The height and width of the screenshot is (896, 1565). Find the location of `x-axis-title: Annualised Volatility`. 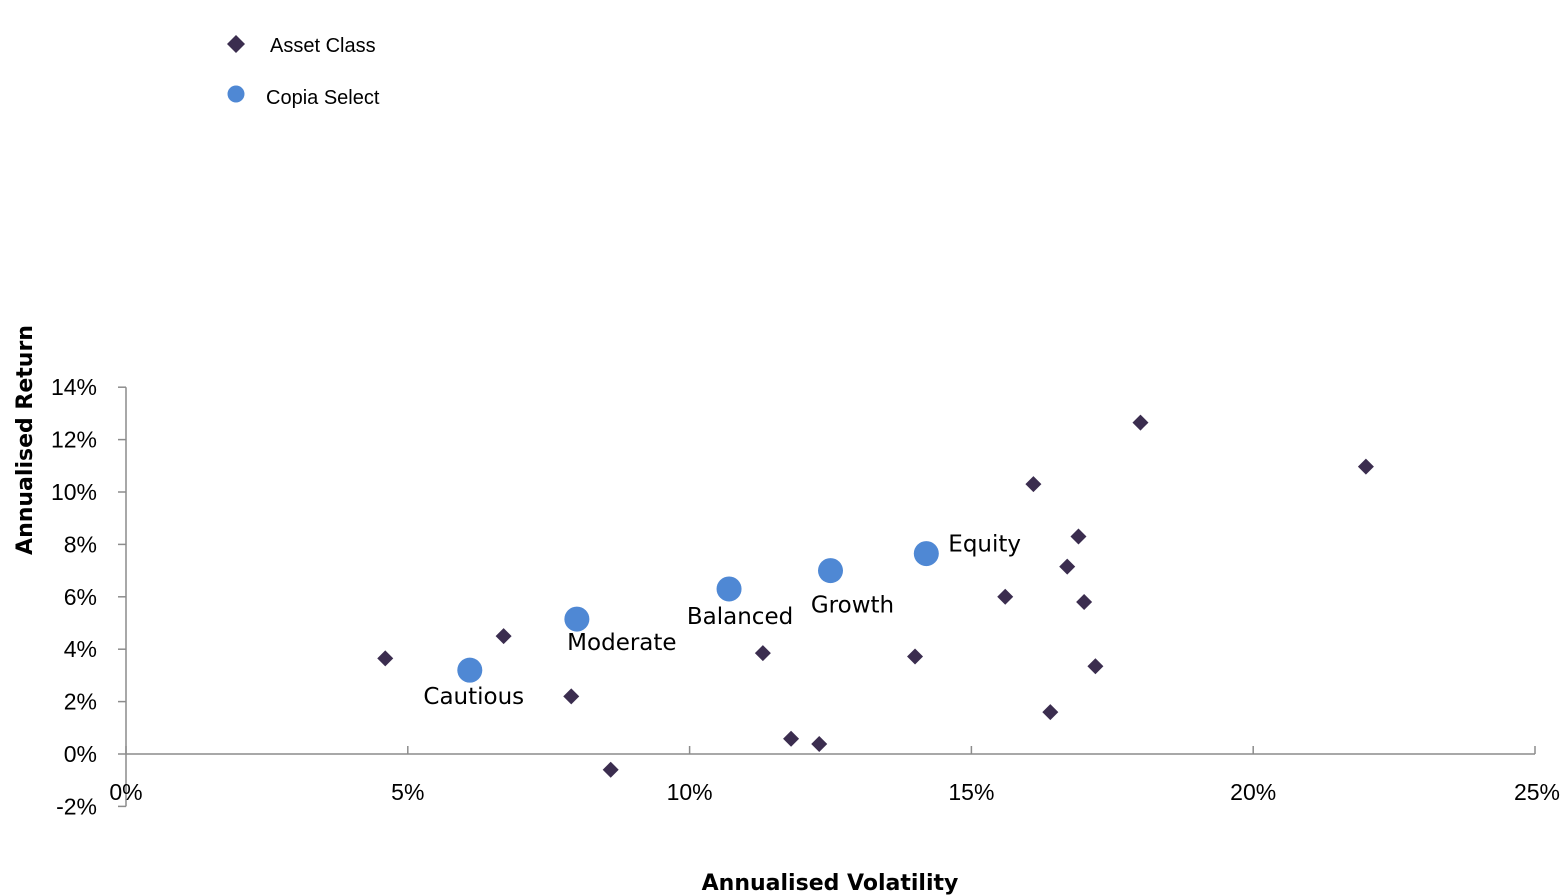

x-axis-title: Annualised Volatility is located at coordinates (830, 883).